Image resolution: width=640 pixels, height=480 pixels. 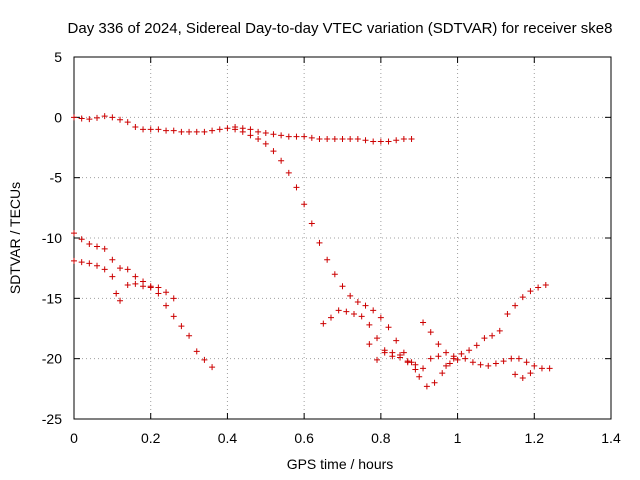 What do you see at coordinates (381, 438) in the screenshot?
I see `x-tick-label: 0.8` at bounding box center [381, 438].